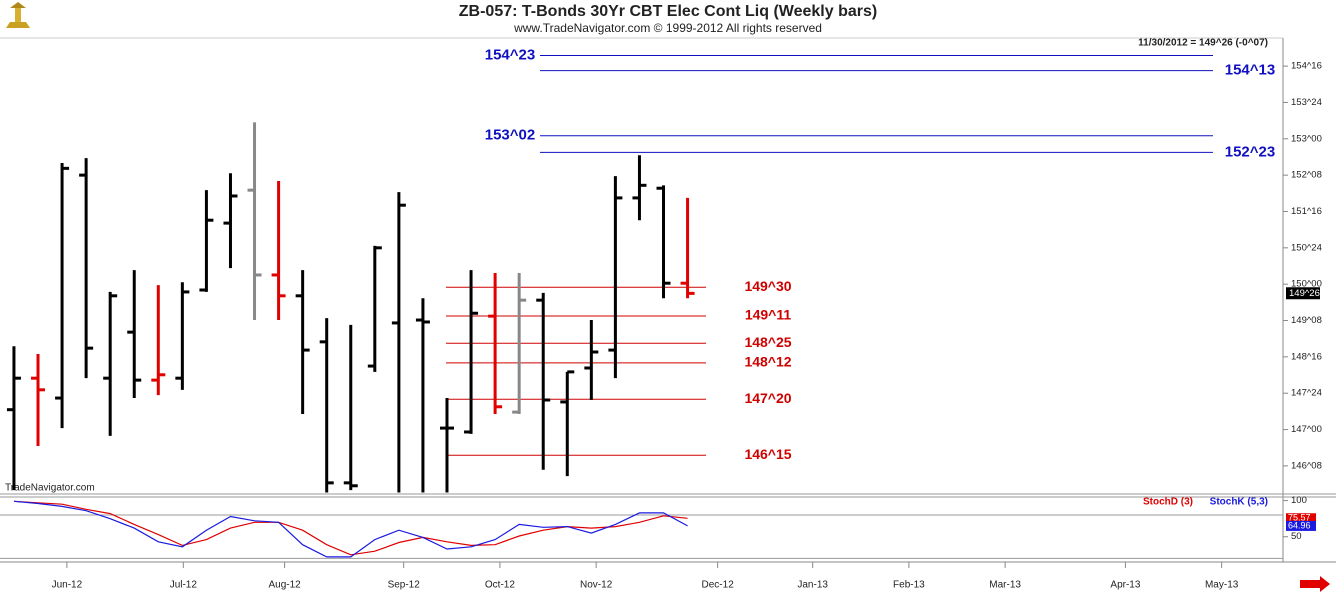 The height and width of the screenshot is (594, 1336). Describe the element at coordinates (718, 585) in the screenshot. I see `x-tick-label: Dec-12` at that location.